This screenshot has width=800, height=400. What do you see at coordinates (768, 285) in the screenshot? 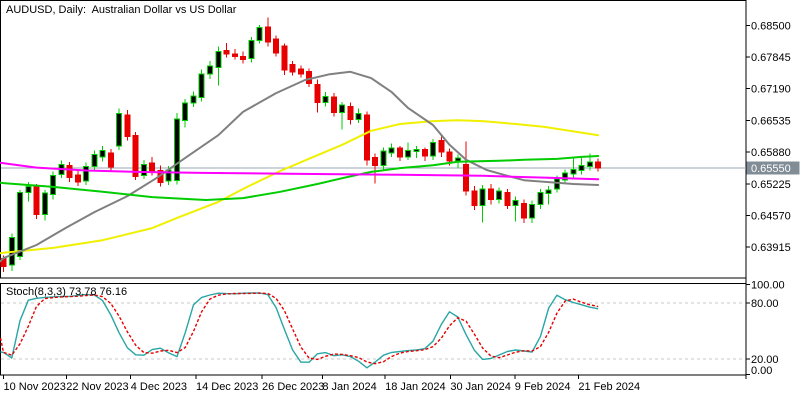
I see `stoch-axis-label: 100.00` at bounding box center [768, 285].